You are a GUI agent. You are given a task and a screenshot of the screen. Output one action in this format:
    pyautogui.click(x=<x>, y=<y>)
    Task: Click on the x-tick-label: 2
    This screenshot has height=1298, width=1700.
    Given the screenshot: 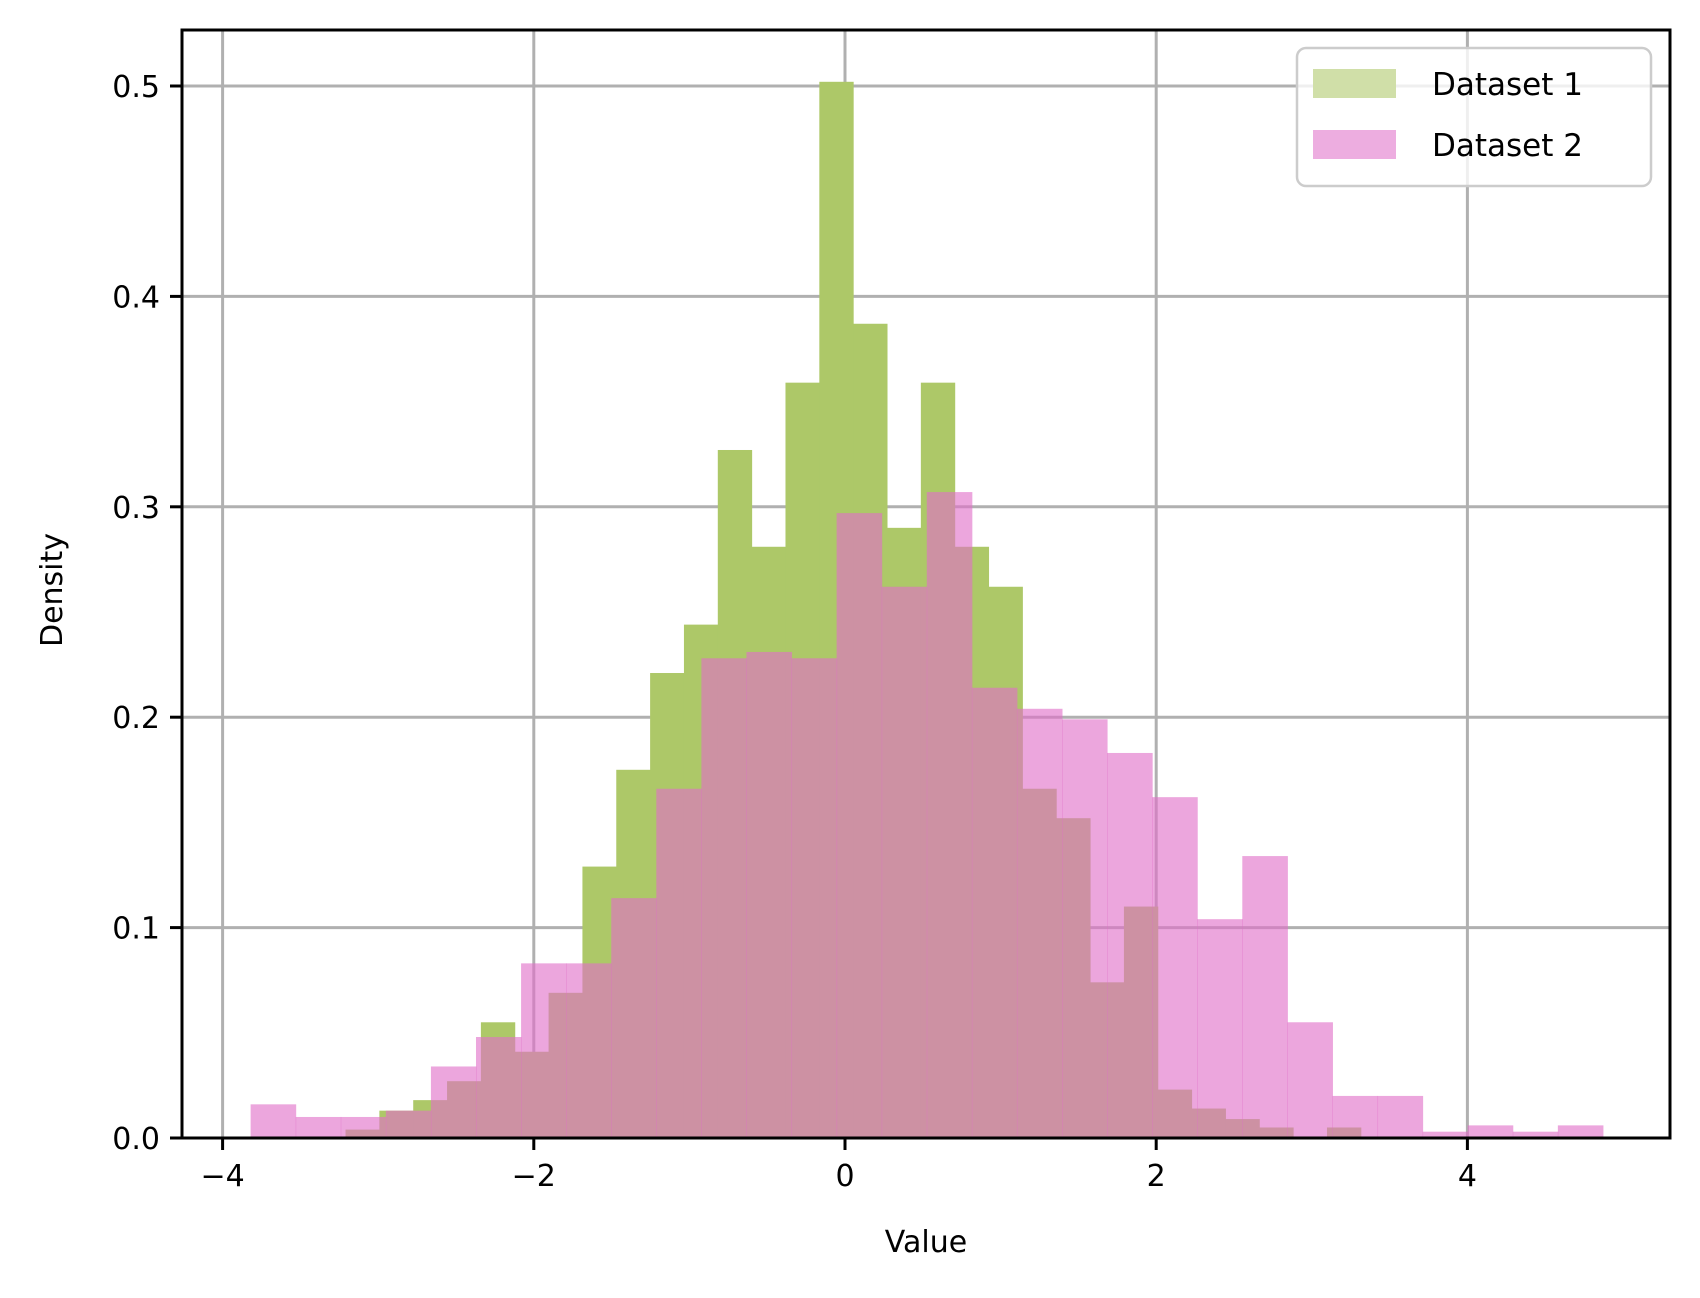 What is the action you would take?
    pyautogui.click(x=1156, y=1176)
    